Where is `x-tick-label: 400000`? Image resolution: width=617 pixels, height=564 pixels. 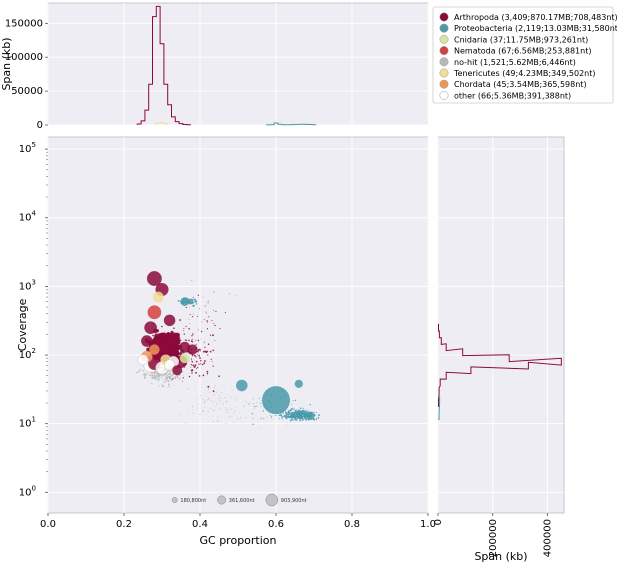 x-tick-label: 400000 is located at coordinates (548, 538).